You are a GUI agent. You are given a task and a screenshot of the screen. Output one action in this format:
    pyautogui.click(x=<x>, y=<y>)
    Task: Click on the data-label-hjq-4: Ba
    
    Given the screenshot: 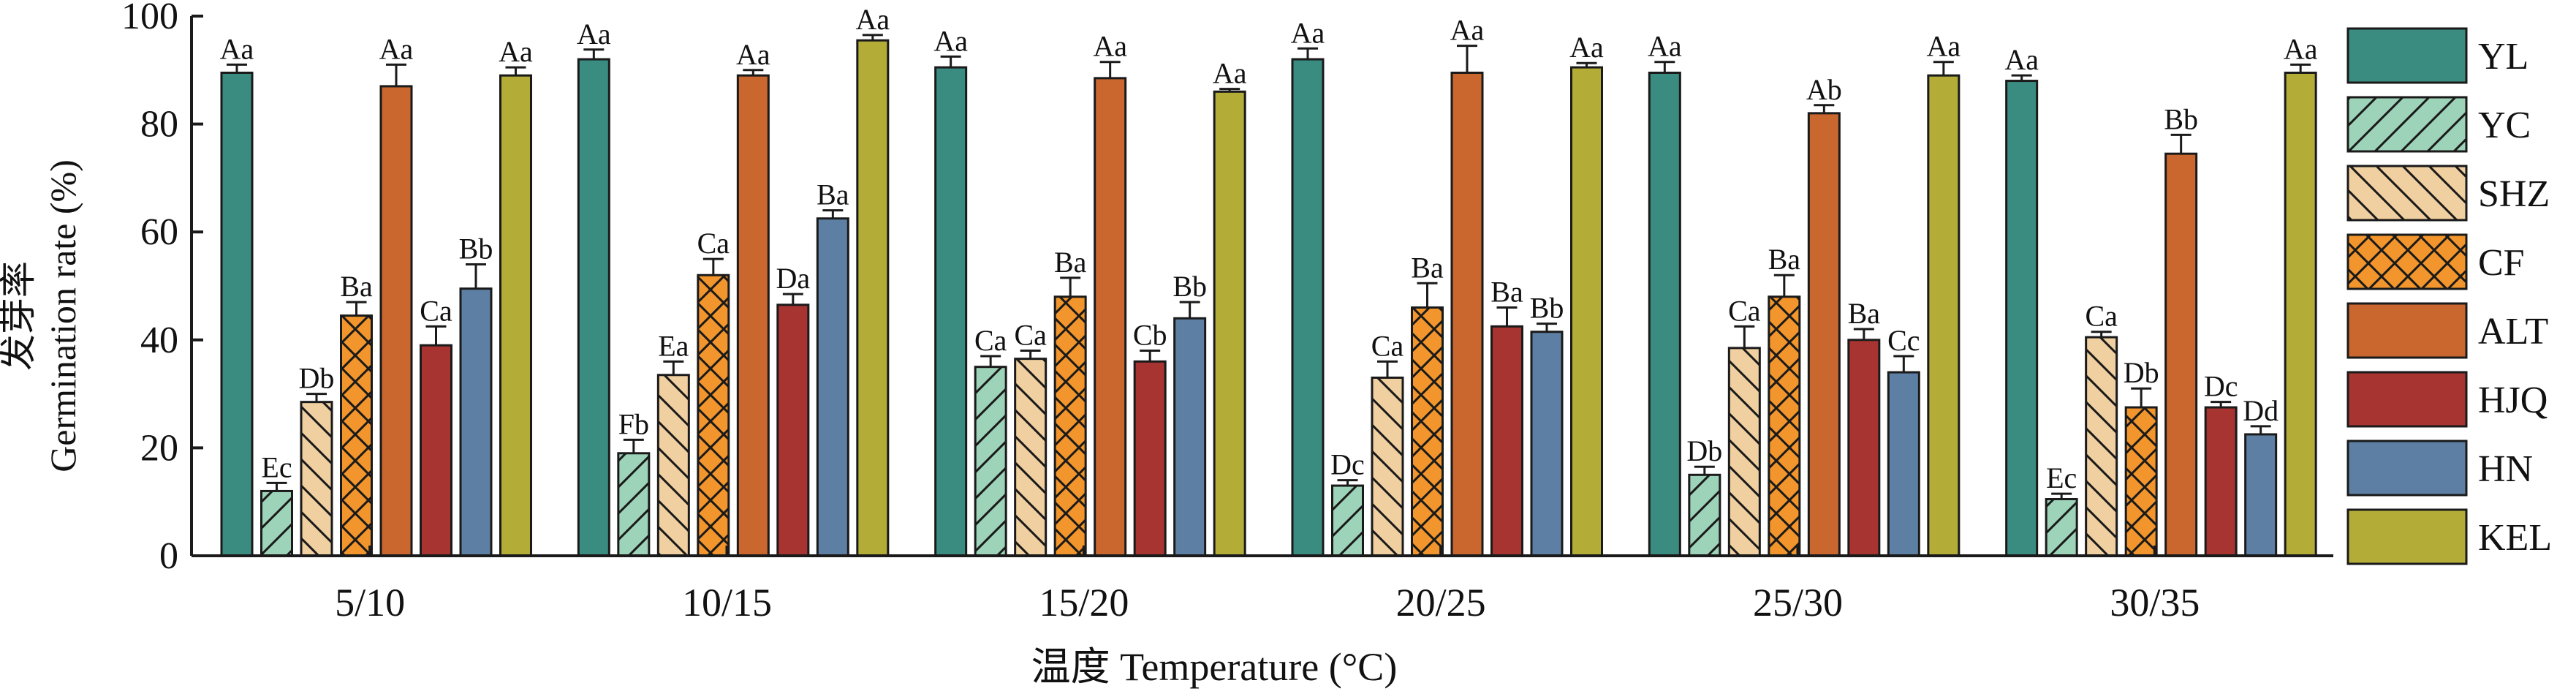 What is the action you would take?
    pyautogui.click(x=1864, y=313)
    